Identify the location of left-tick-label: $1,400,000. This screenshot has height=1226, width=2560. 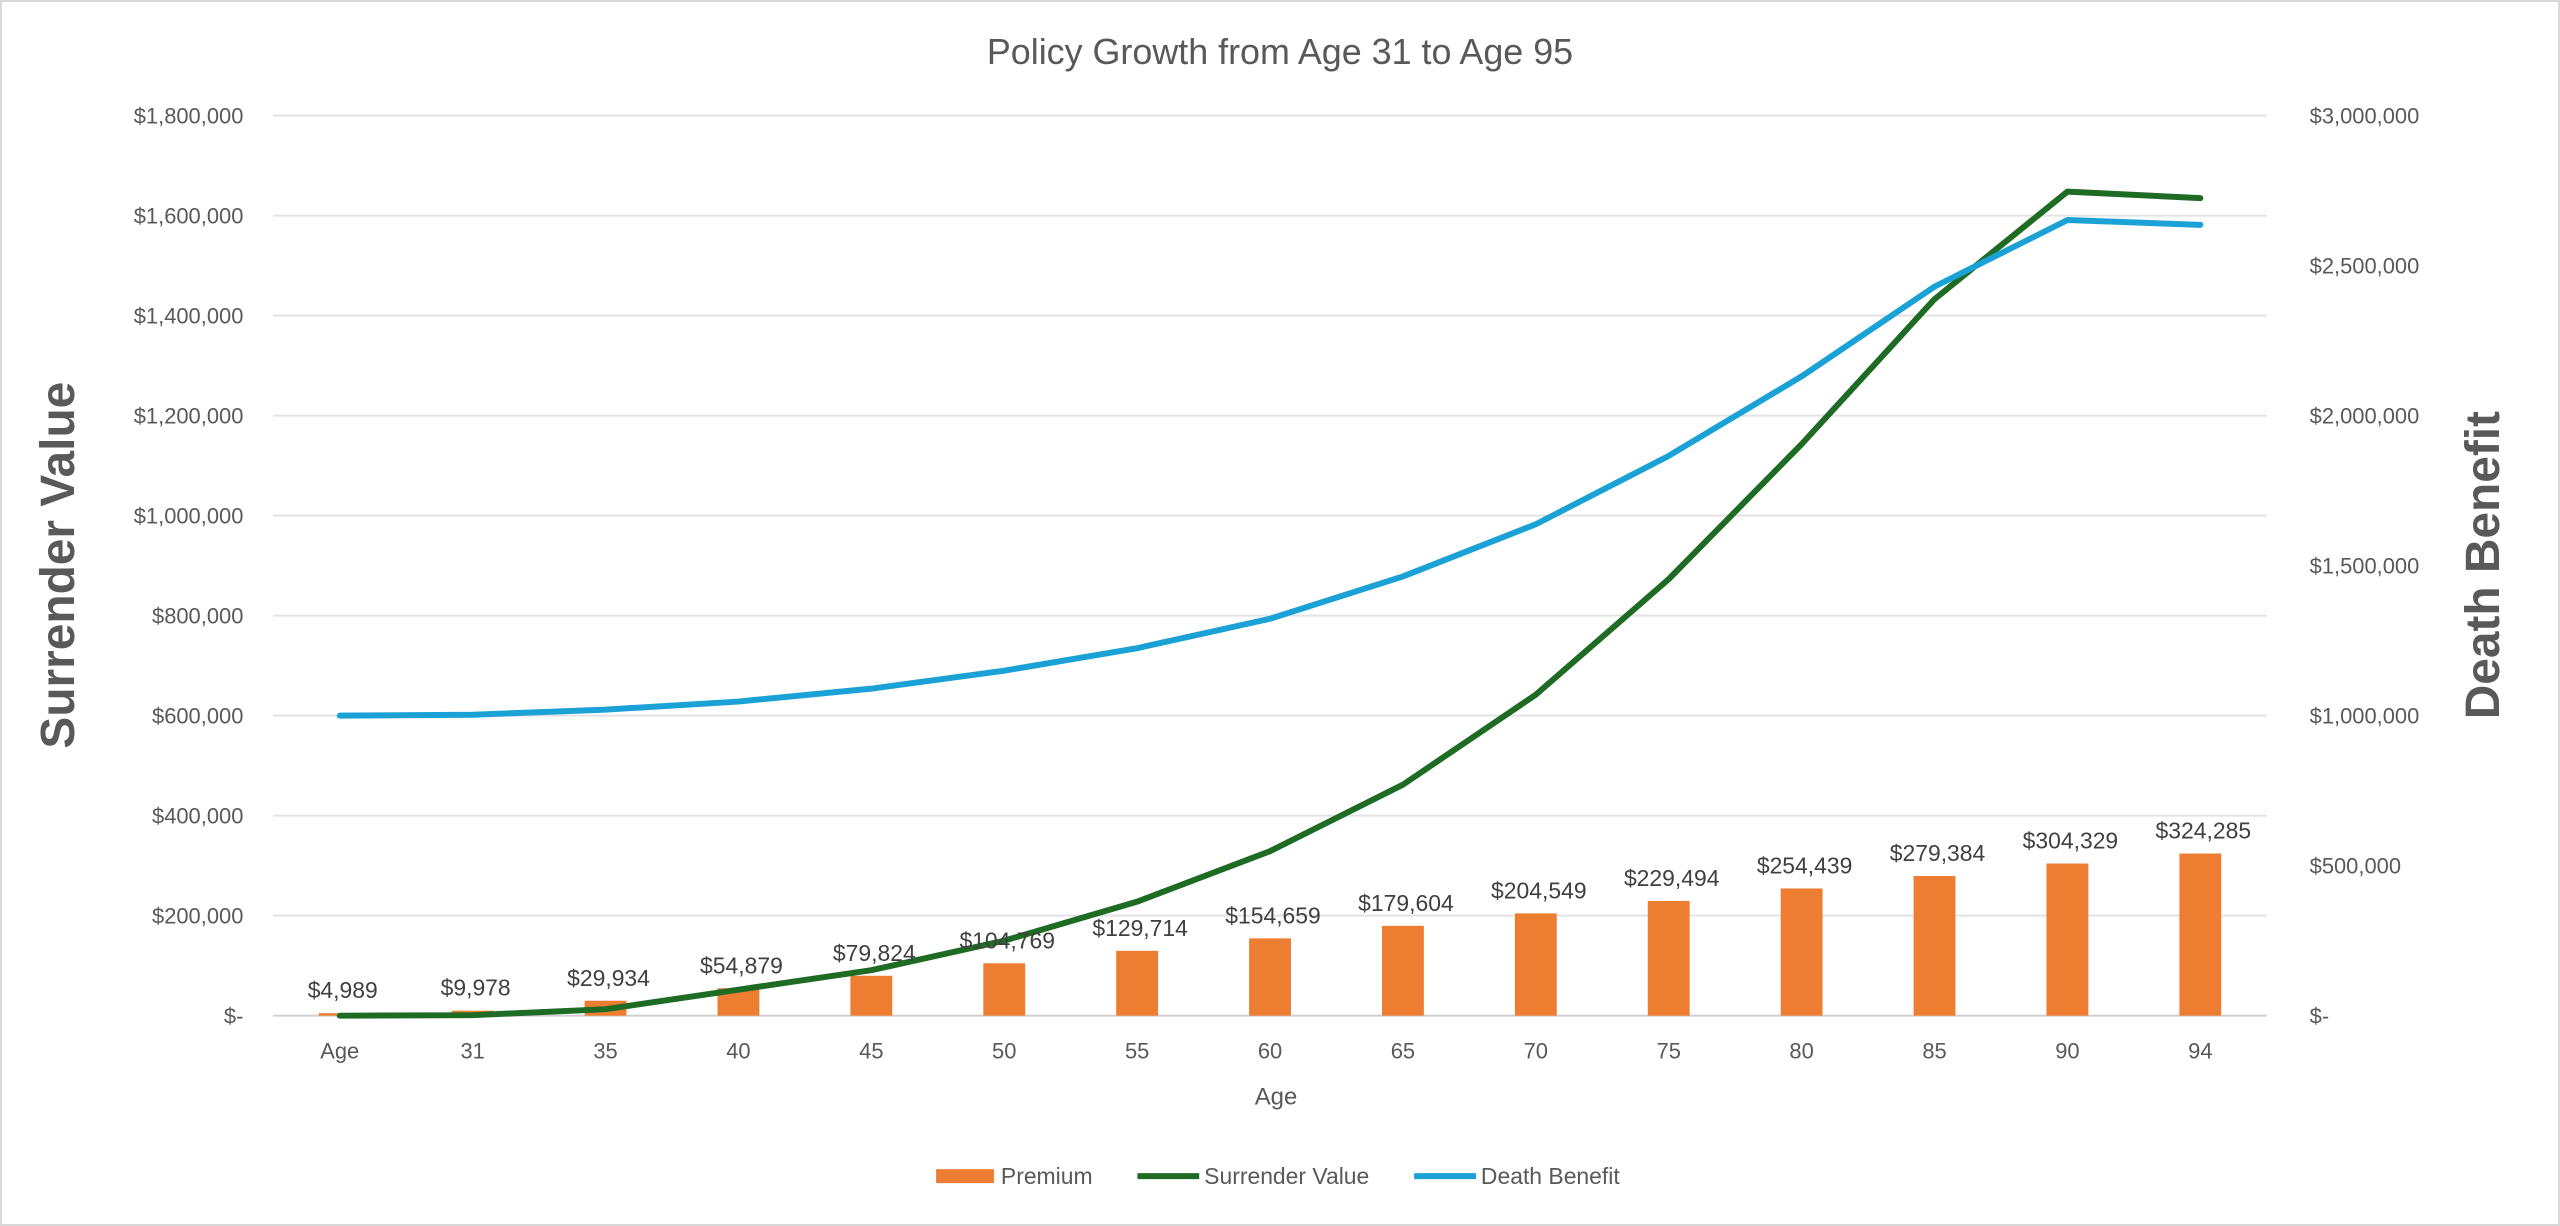
(189, 316).